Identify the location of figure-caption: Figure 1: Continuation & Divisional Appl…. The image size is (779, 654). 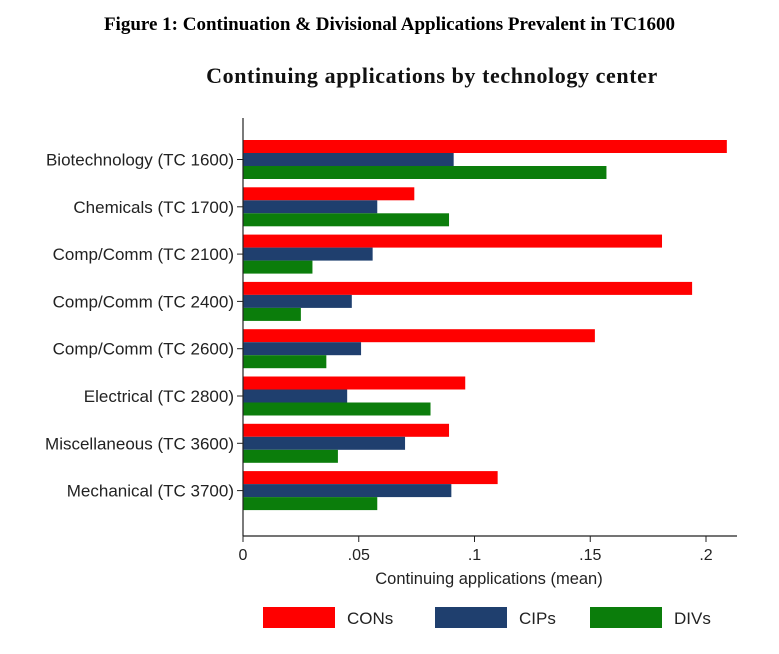
(389, 24).